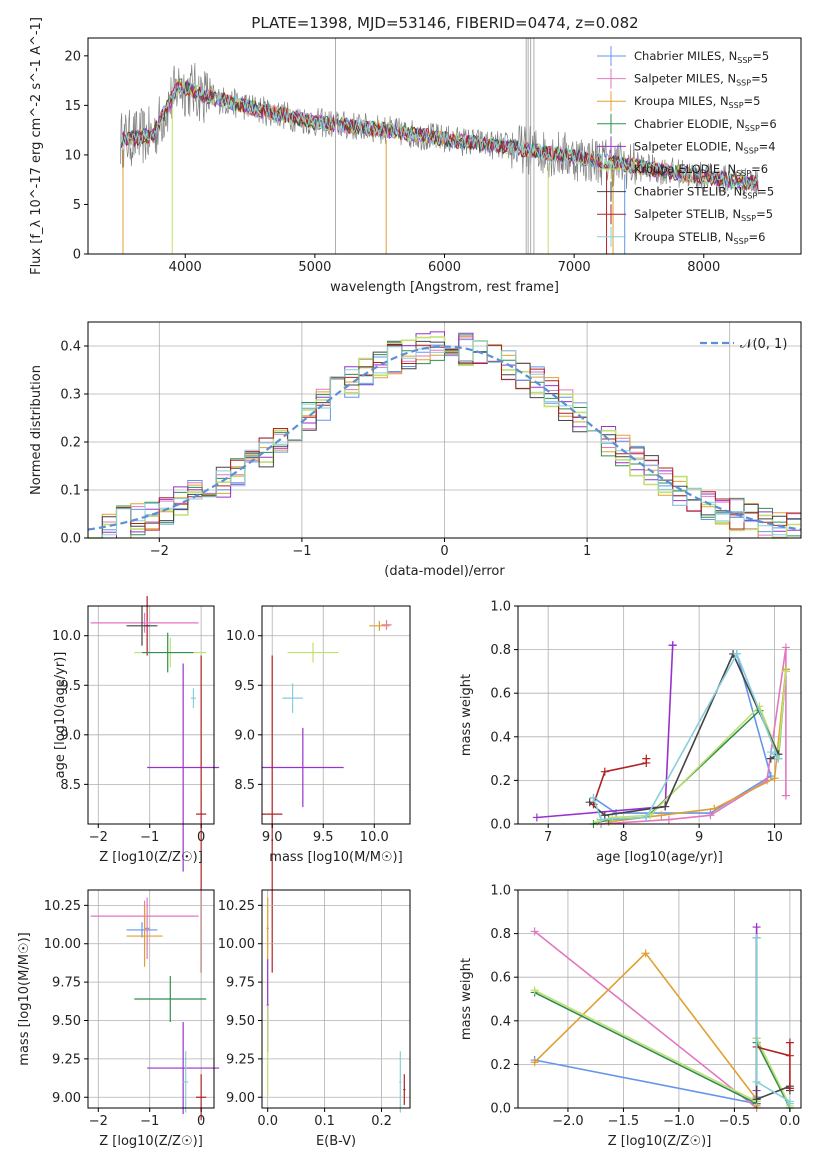 This screenshot has width=819, height=1170. Describe the element at coordinates (568, 1121) in the screenshot. I see `x-tick-label: −2.0` at that location.